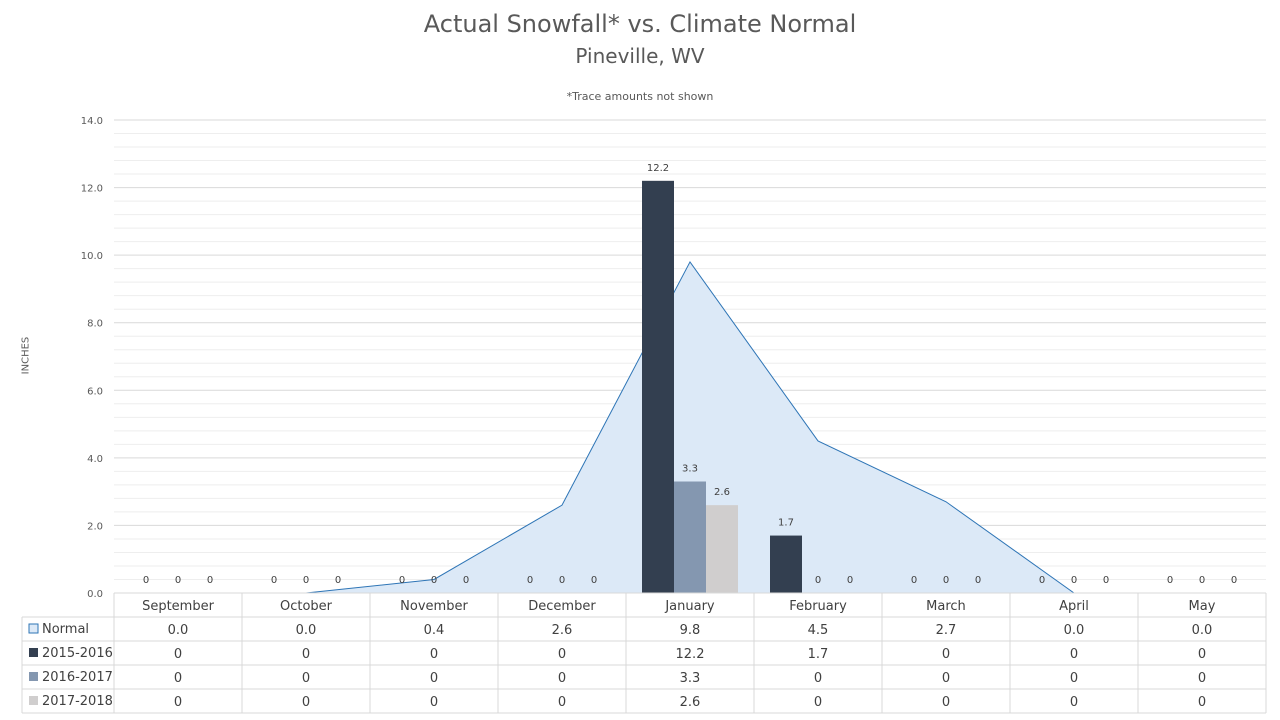 This screenshot has width=1280, height=720. Describe the element at coordinates (690, 537) in the screenshot. I see `bar-2016-2017` at that location.